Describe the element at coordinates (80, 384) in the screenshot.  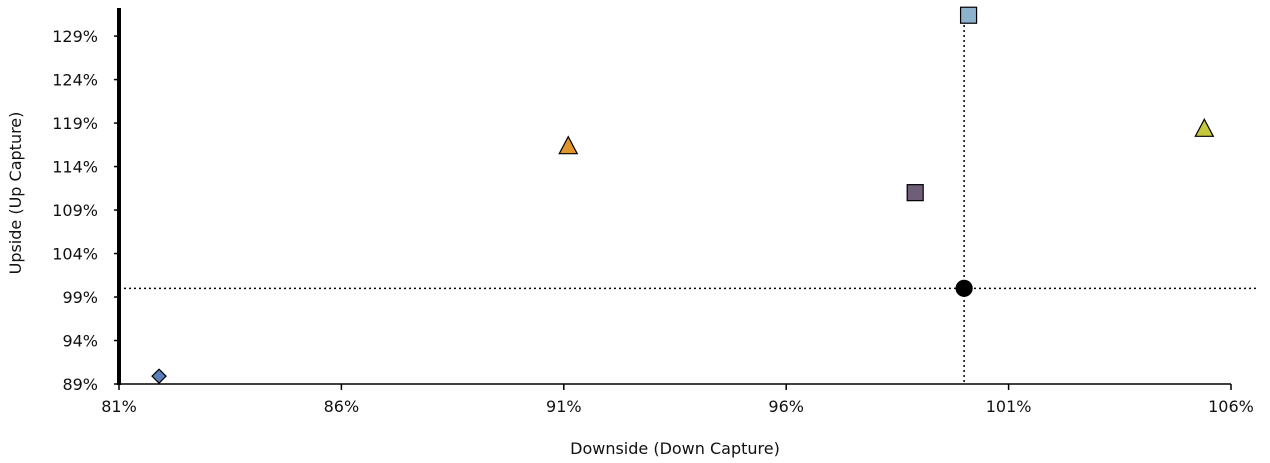
I see `y-tick-label: 89%` at that location.